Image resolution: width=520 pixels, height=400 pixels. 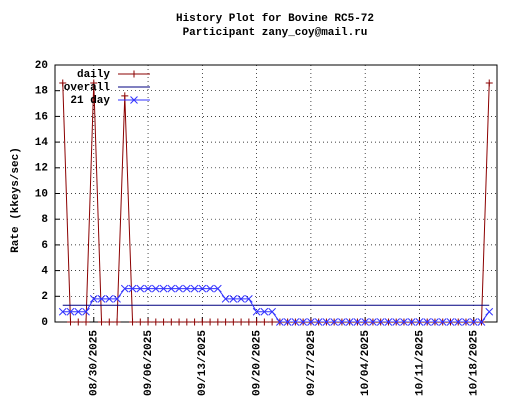 I want to click on y-tick-label: 18, so click(x=42, y=92).